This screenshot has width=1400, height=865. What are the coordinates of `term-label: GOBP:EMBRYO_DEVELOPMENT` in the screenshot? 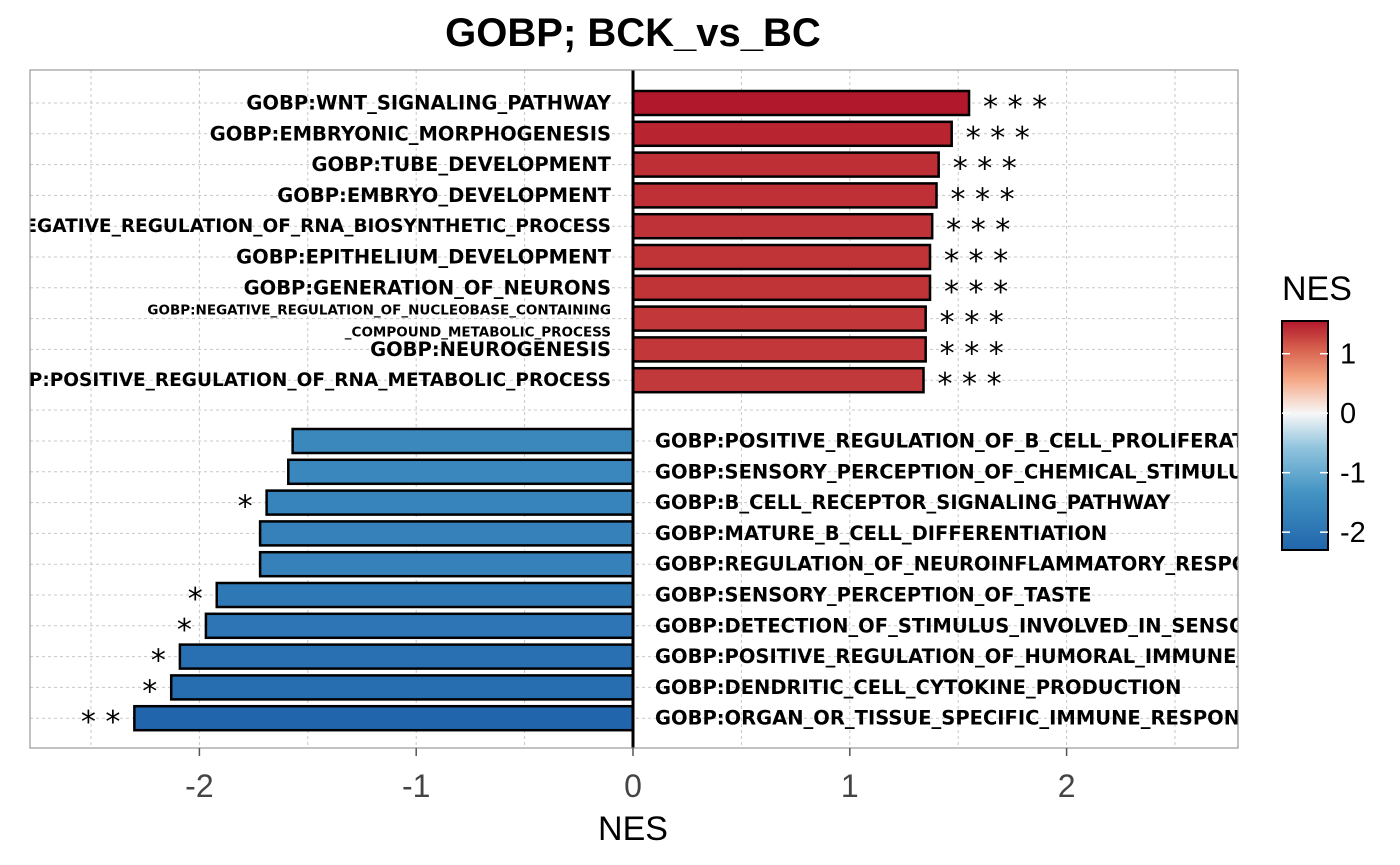 It's located at (444, 195).